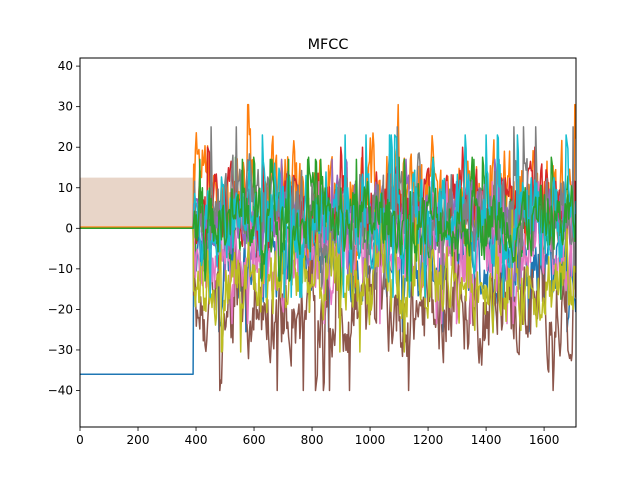 The height and width of the screenshot is (480, 640). What do you see at coordinates (60, 350) in the screenshot?
I see `y-tick-label: −30` at bounding box center [60, 350].